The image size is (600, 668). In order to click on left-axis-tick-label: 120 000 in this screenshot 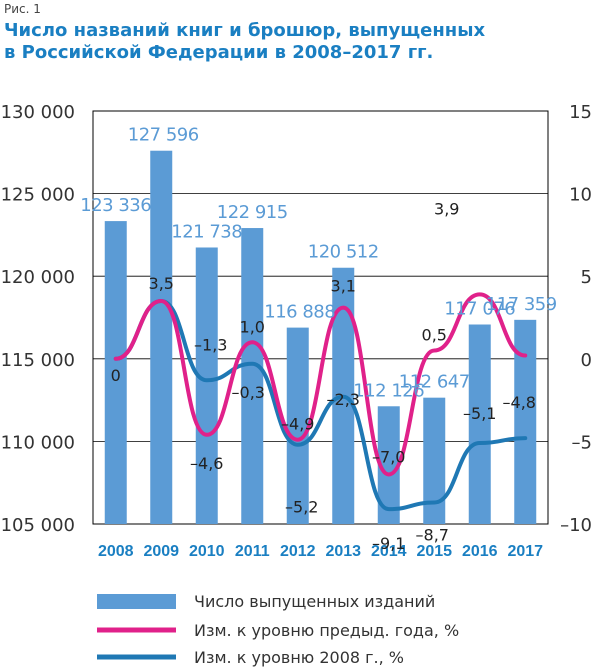, I will do `click(38, 277)`.